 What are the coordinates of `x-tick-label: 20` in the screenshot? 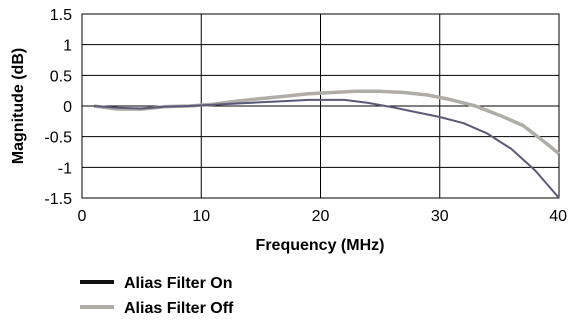 It's located at (321, 216).